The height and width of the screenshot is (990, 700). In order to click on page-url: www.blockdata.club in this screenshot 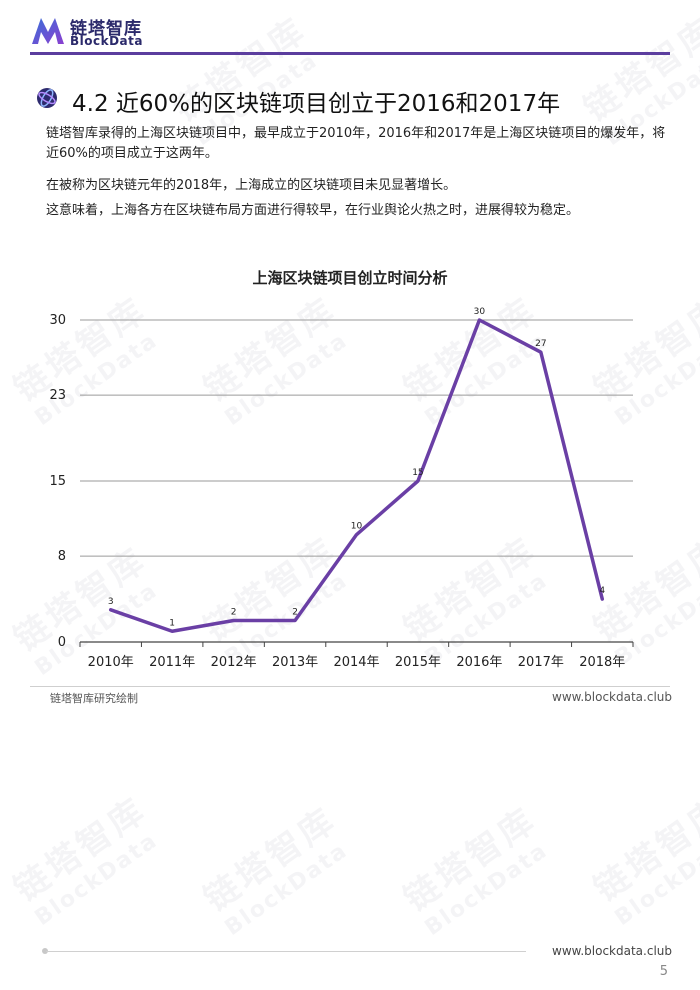, I will do `click(612, 951)`.